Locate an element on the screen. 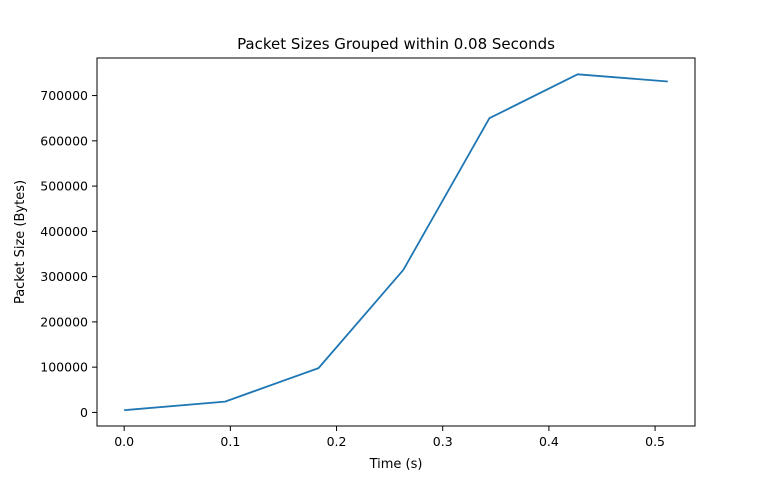 The height and width of the screenshot is (480, 772). y-tick-label: 500000 is located at coordinates (64, 186).